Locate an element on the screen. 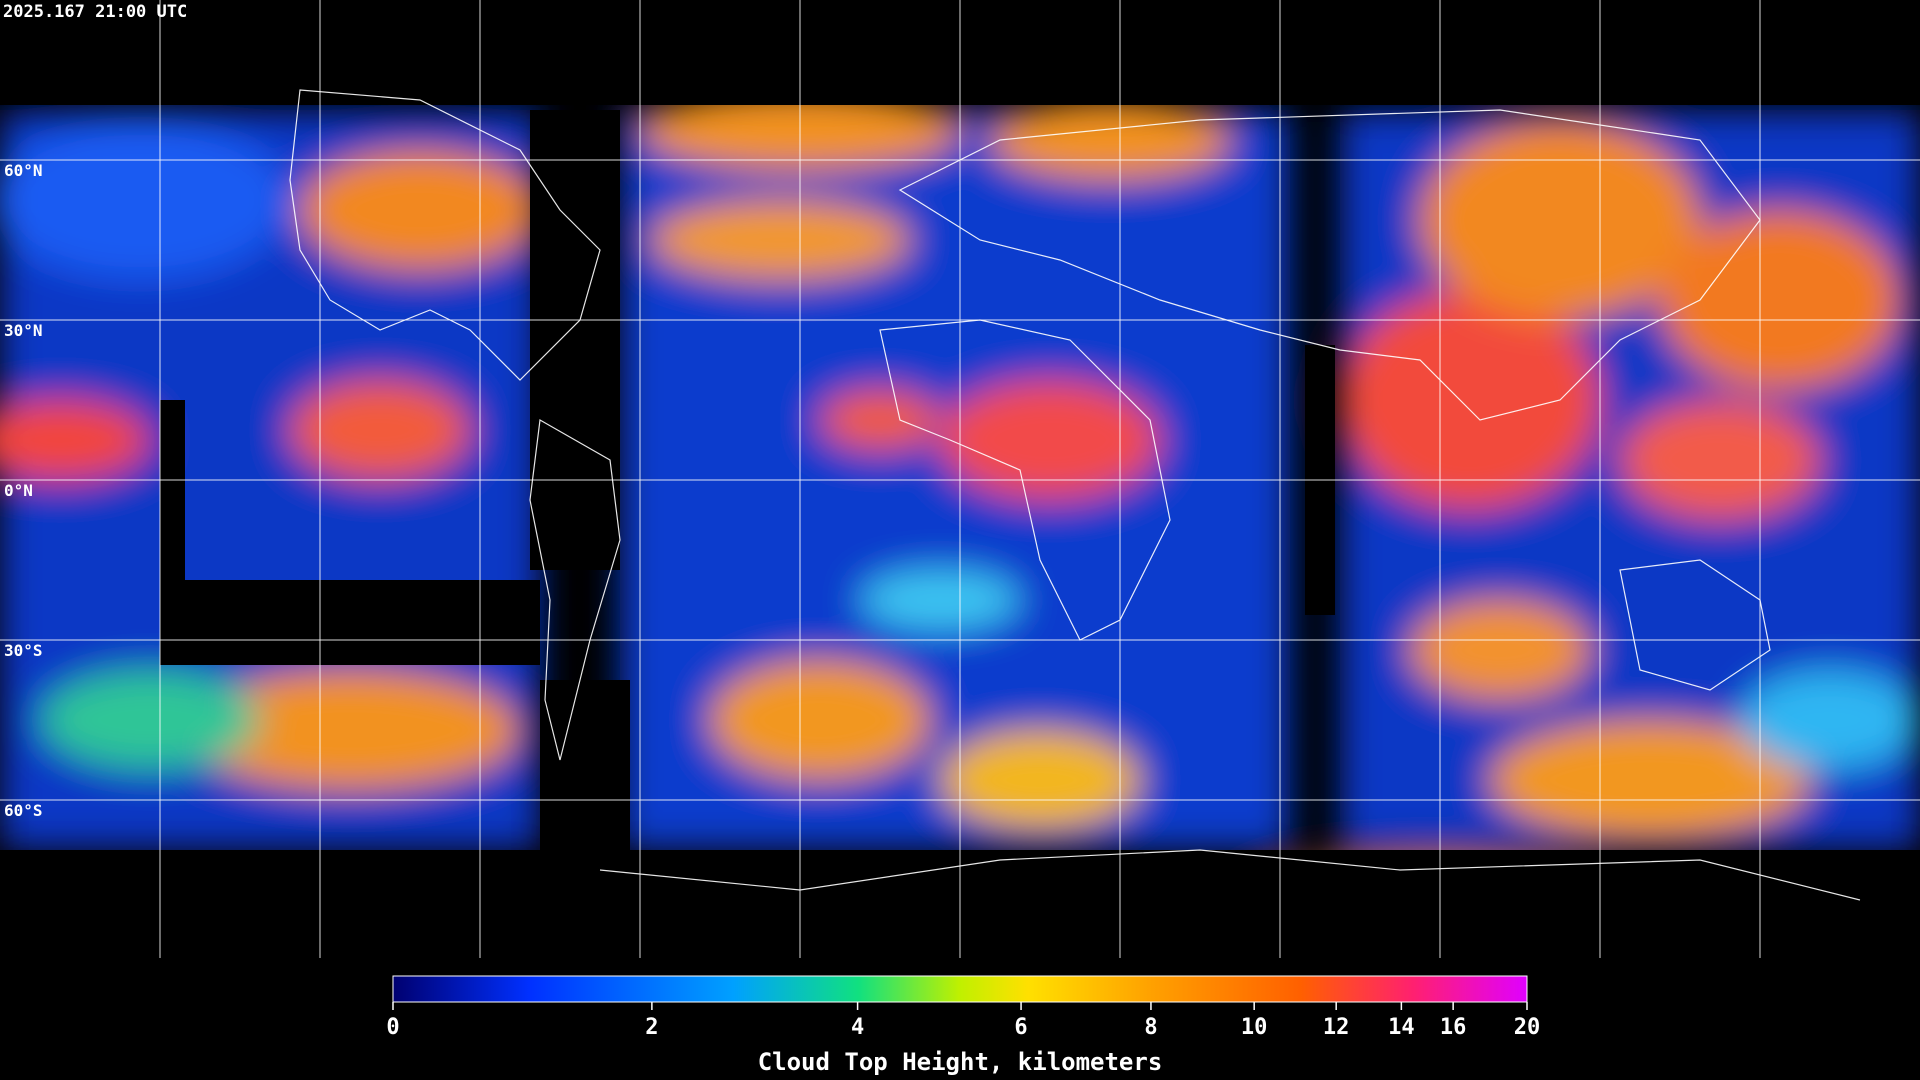 The image size is (1920, 1080). colorbar-tick-label: 0 is located at coordinates (392, 1027).